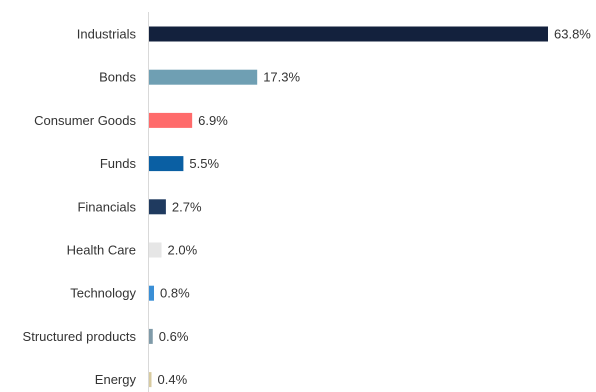  What do you see at coordinates (174, 336) in the screenshot?
I see `value-label: 0.6%` at bounding box center [174, 336].